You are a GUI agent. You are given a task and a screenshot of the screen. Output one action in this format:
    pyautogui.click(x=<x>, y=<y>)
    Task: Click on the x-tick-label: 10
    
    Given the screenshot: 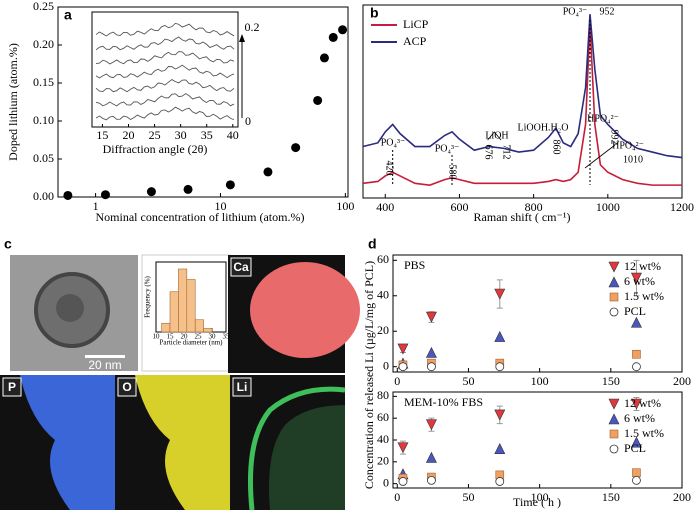 What is the action you would take?
    pyautogui.click(x=220, y=206)
    